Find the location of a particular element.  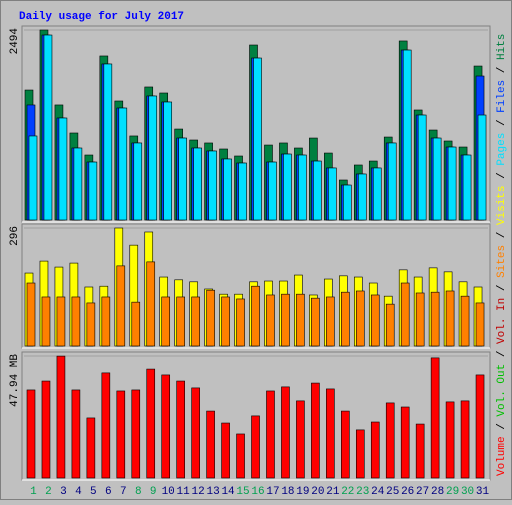

legend-entry: Volume is located at coordinates (502, 456).